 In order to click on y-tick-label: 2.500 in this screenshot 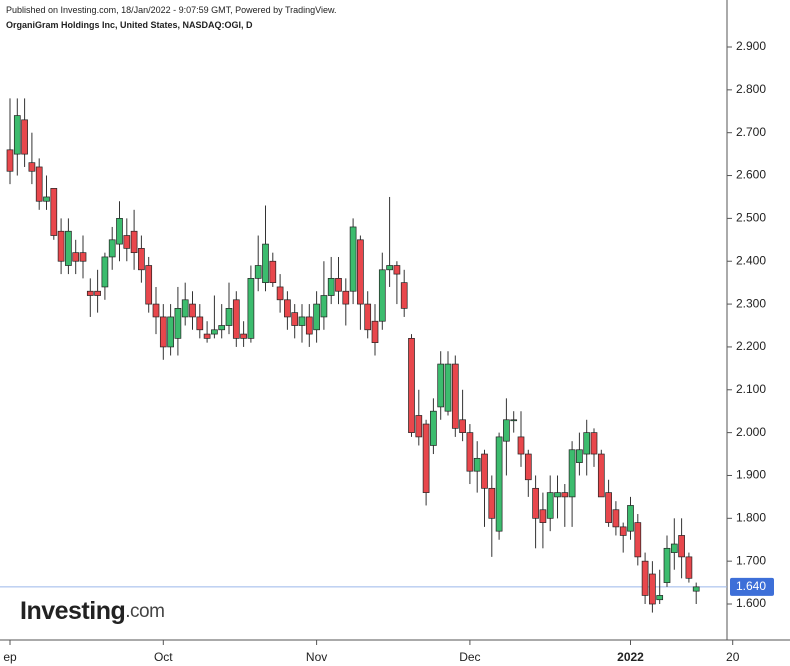, I will do `click(751, 218)`.